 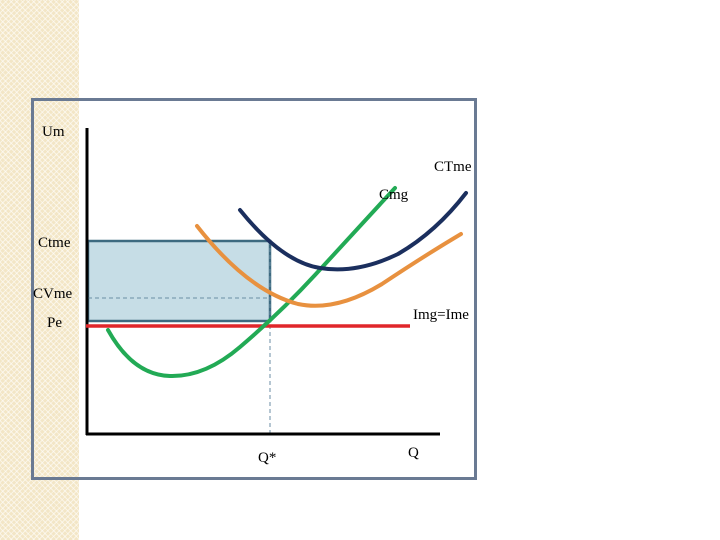 What do you see at coordinates (54, 243) in the screenshot?
I see `ctme-level-label: Ctme` at bounding box center [54, 243].